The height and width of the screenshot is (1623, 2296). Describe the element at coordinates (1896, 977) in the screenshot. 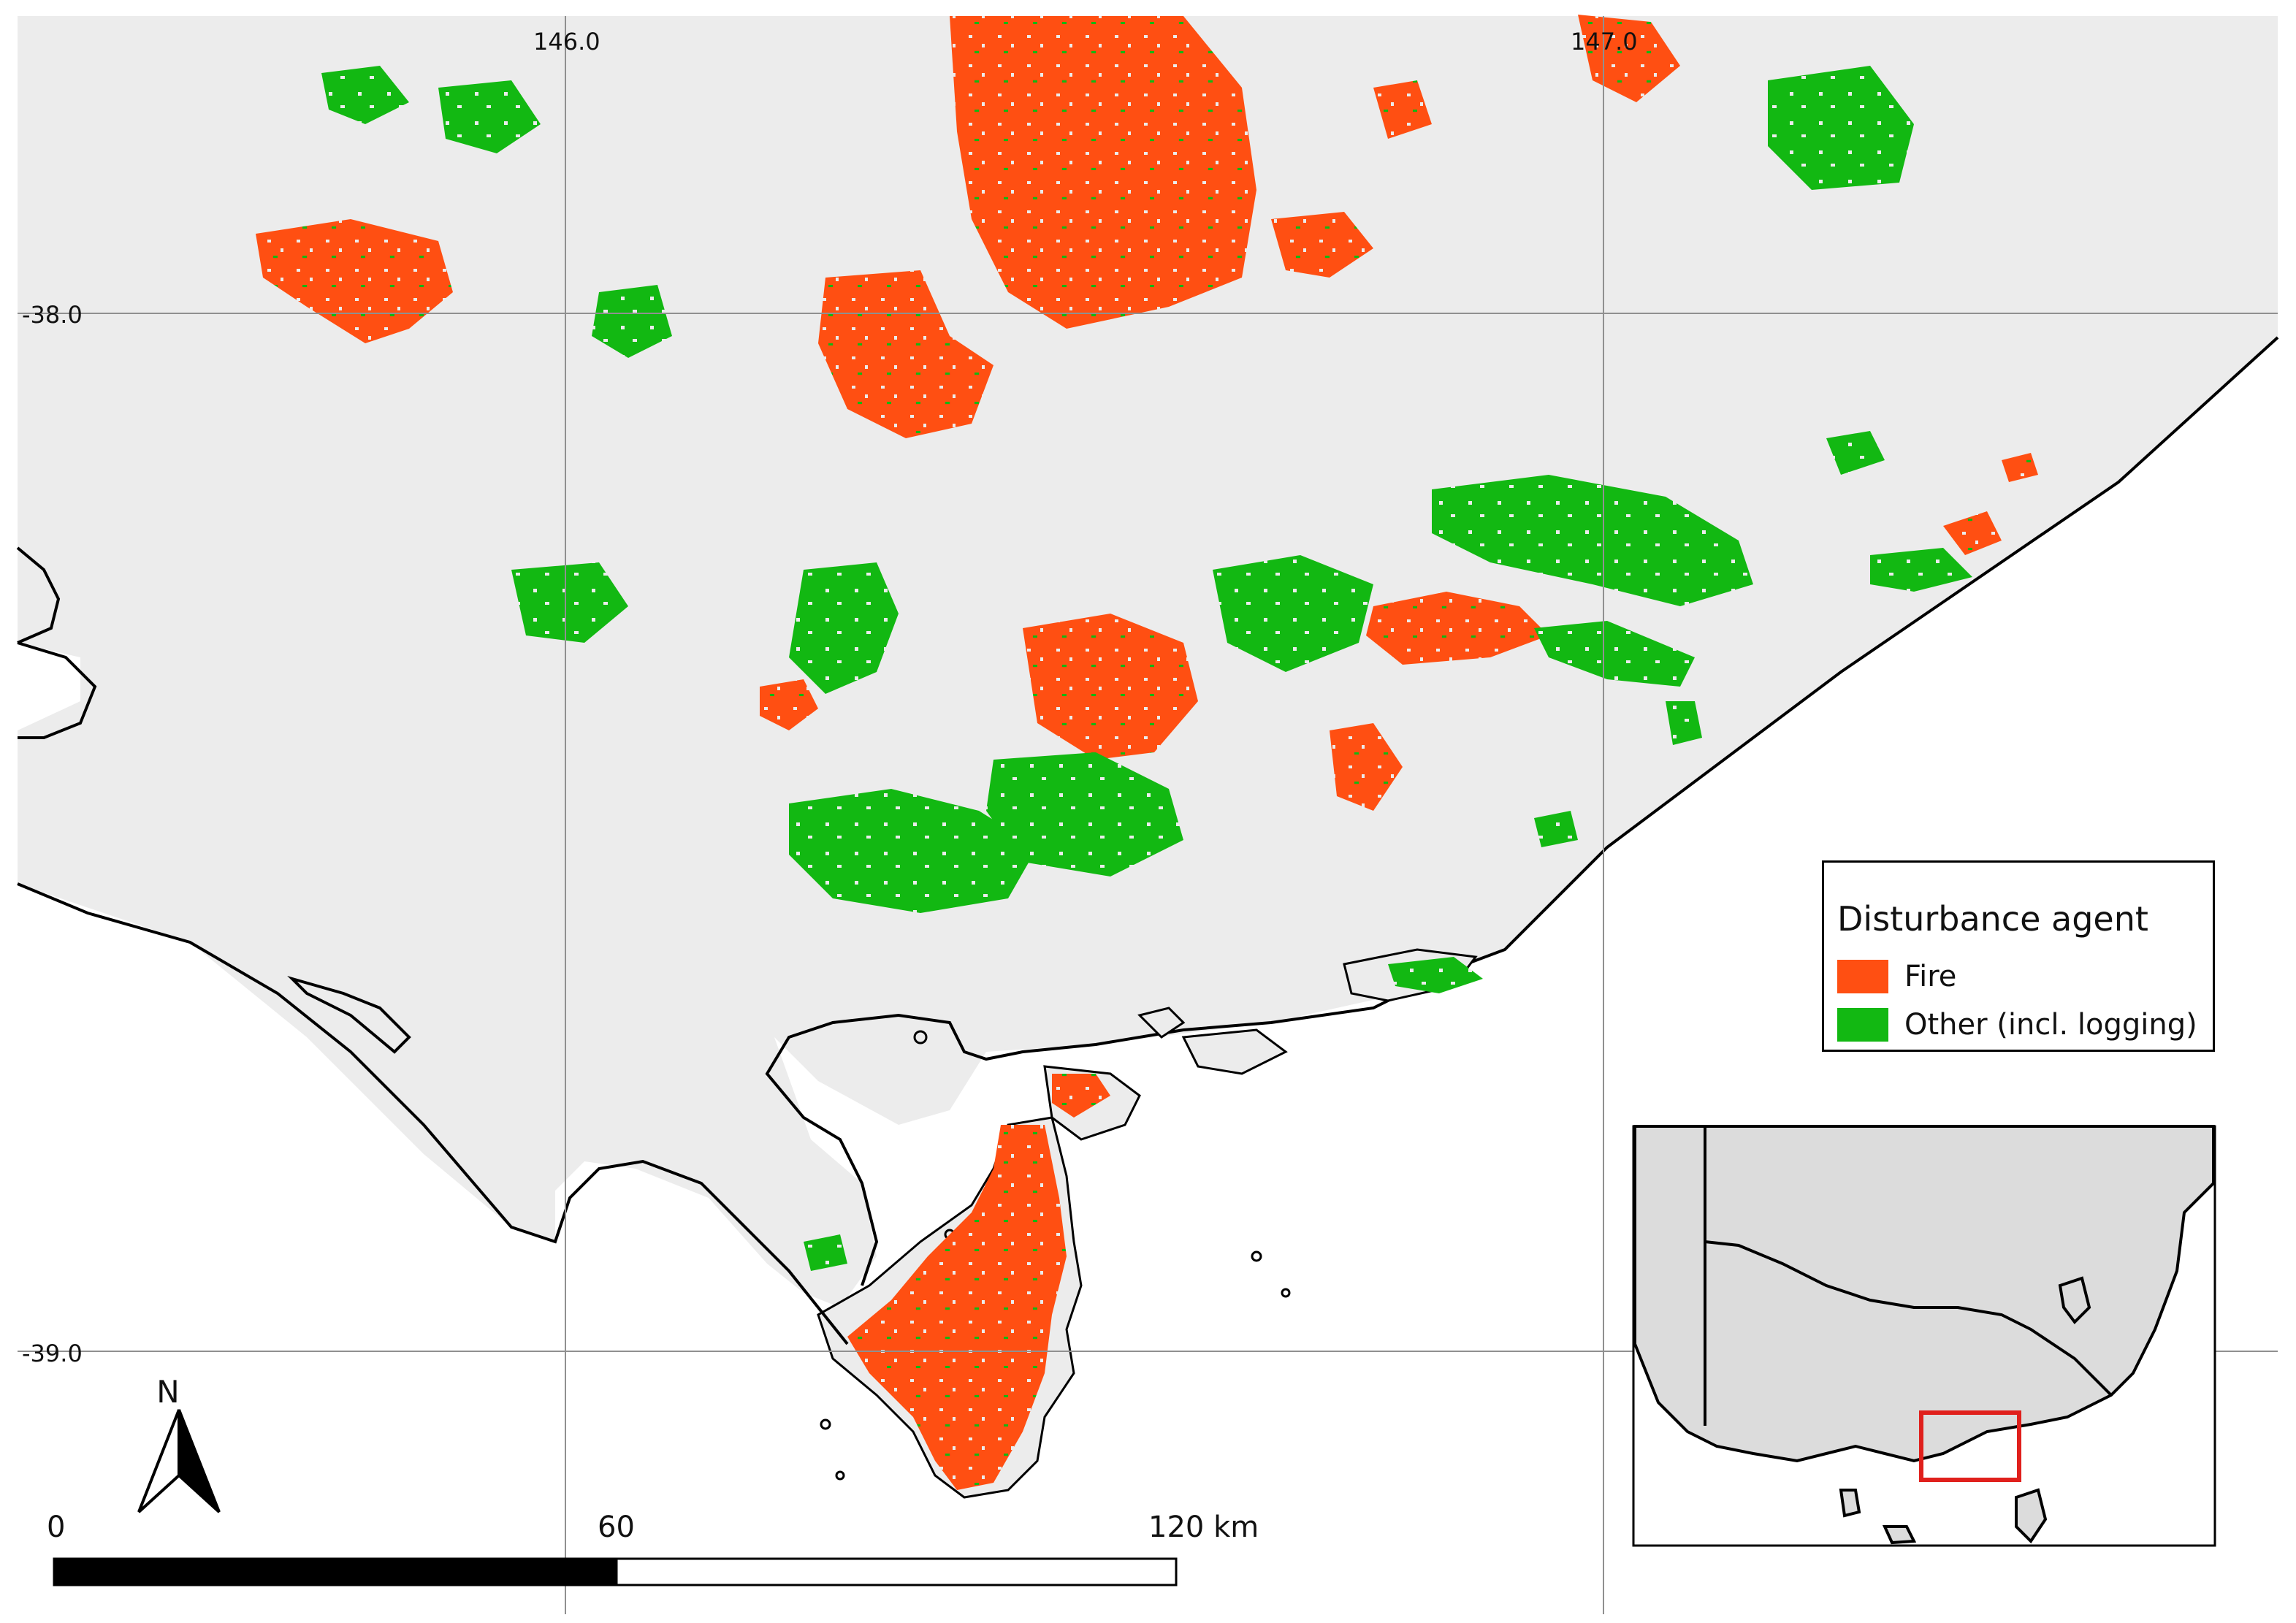

I see `legend-item-fire: Fire` at that location.